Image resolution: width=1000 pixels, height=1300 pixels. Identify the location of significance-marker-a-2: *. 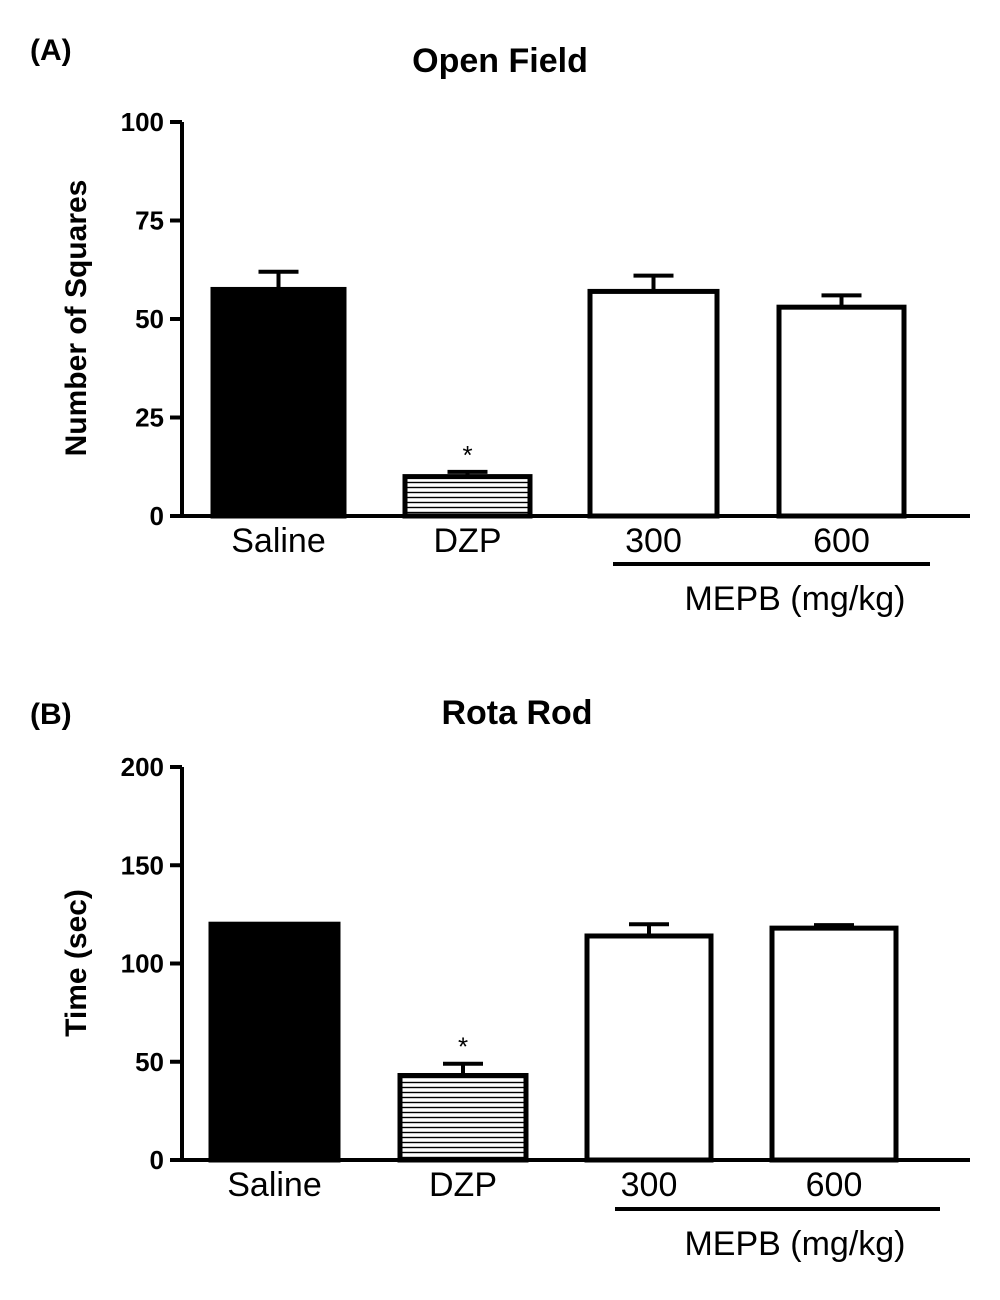
(467, 455).